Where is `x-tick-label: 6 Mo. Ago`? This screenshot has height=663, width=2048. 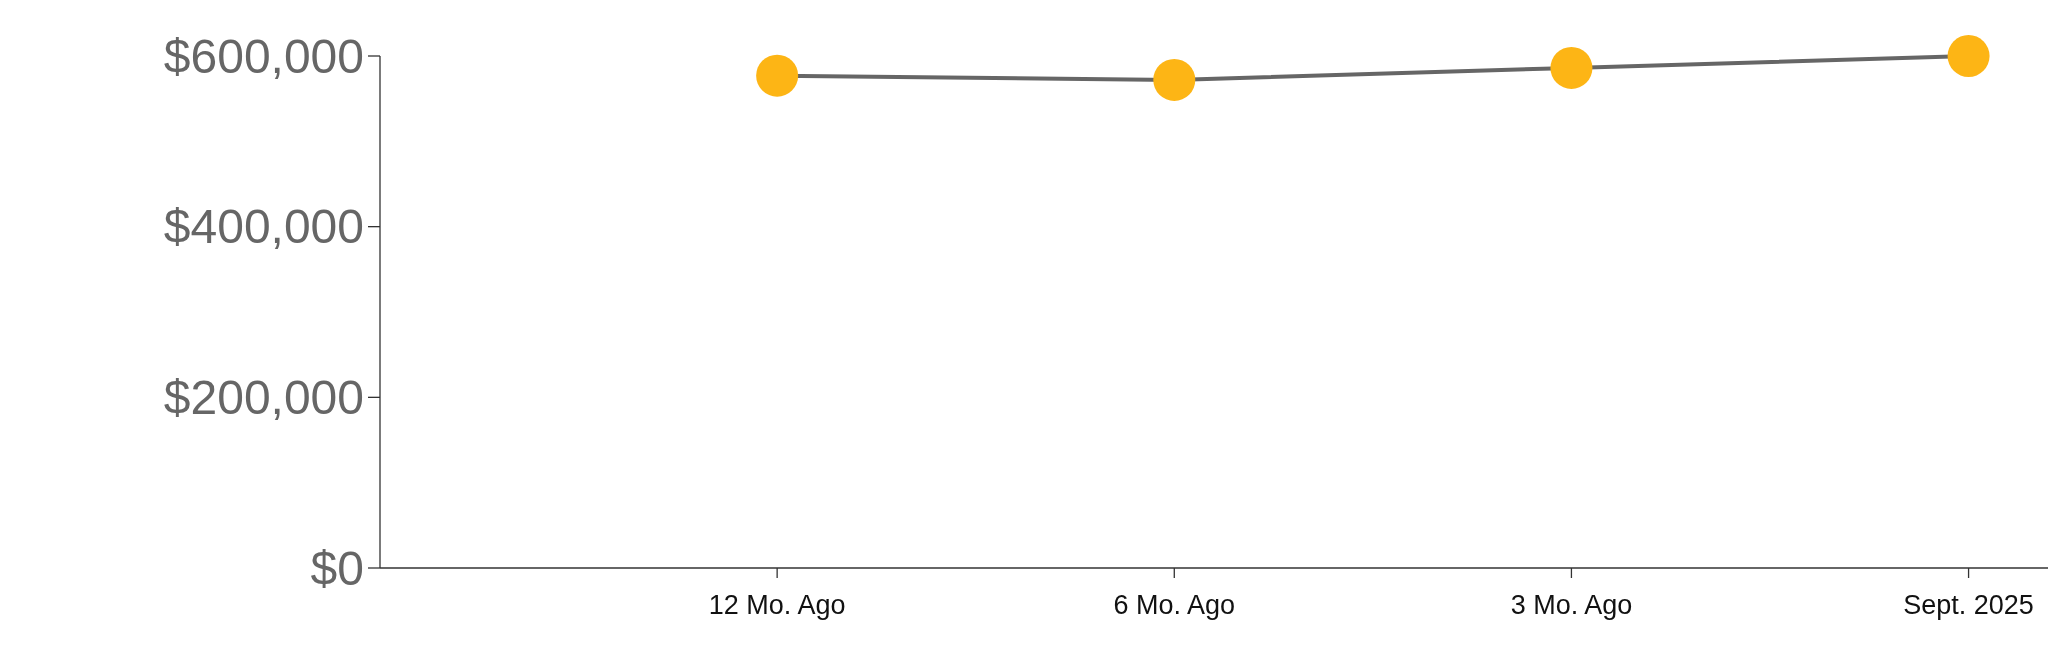
x-tick-label: 6 Mo. Ago is located at coordinates (1174, 605).